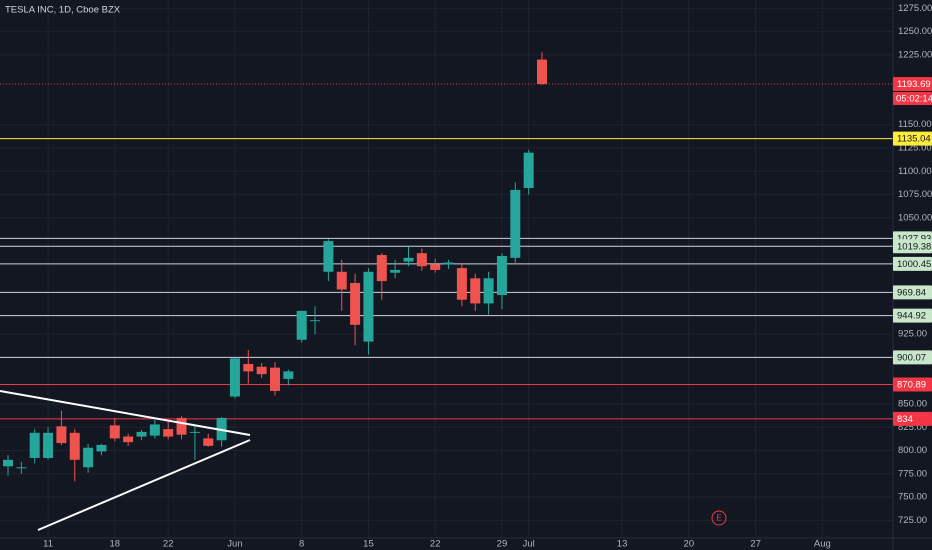 The image size is (932, 550). I want to click on y-tick-label: 925.00, so click(912, 334).